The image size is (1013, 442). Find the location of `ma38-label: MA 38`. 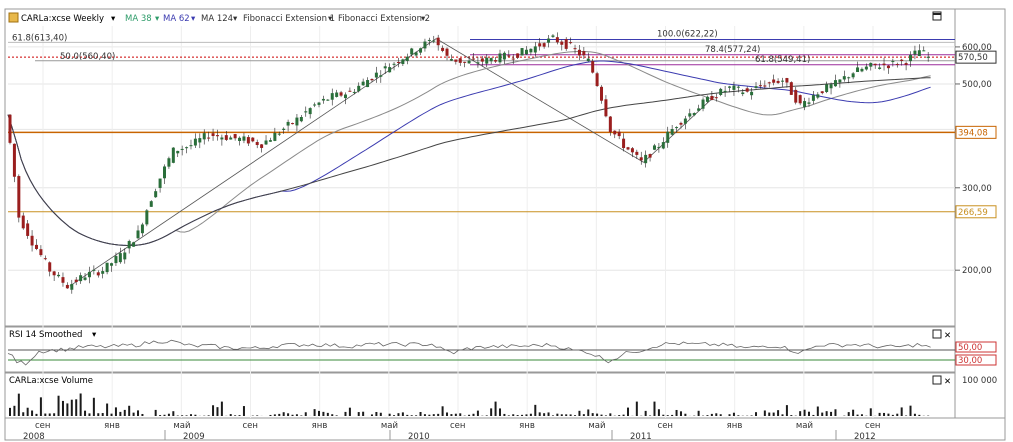

ma38-label: MA 38 is located at coordinates (138, 19).